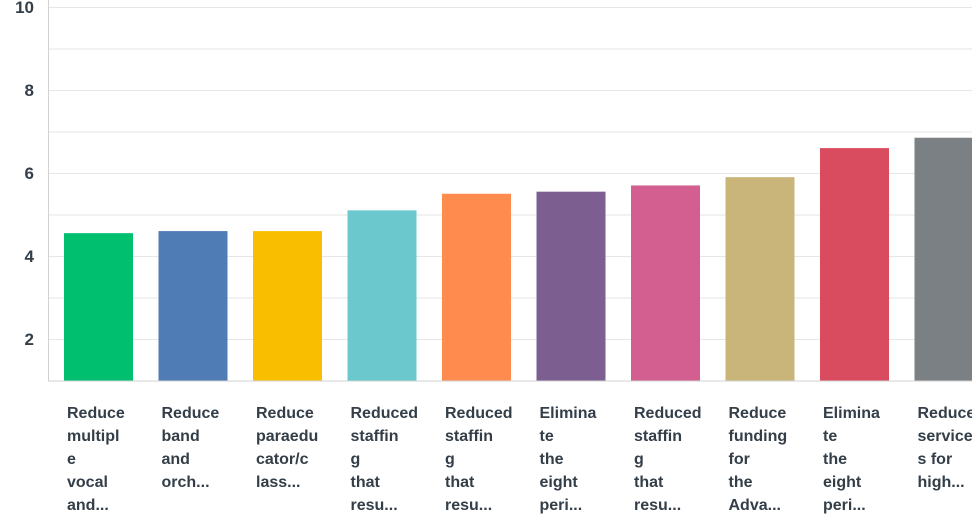  What do you see at coordinates (29, 339) in the screenshot?
I see `y-tick-label: 2` at bounding box center [29, 339].